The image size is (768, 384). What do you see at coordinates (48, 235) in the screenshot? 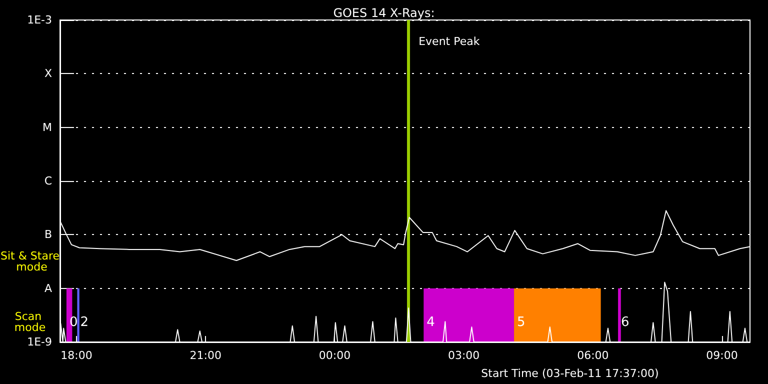
I see `y-tick-label: B` at bounding box center [48, 235].